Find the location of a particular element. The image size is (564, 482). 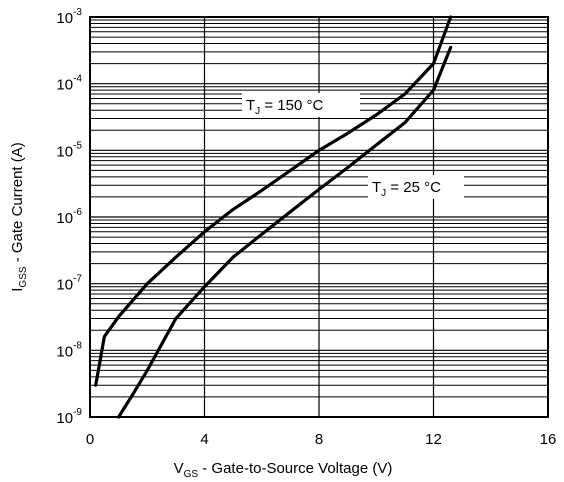

x-tick-label: 12 is located at coordinates (433, 439).